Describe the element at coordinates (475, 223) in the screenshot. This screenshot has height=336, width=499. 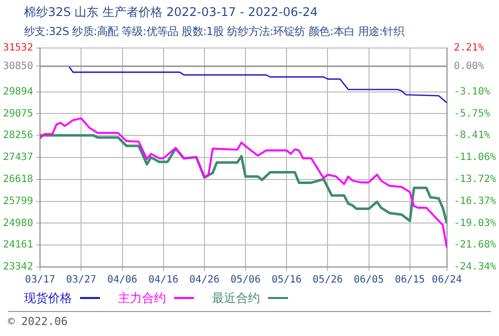
I see `y2-tick-label: -19.03%` at that location.